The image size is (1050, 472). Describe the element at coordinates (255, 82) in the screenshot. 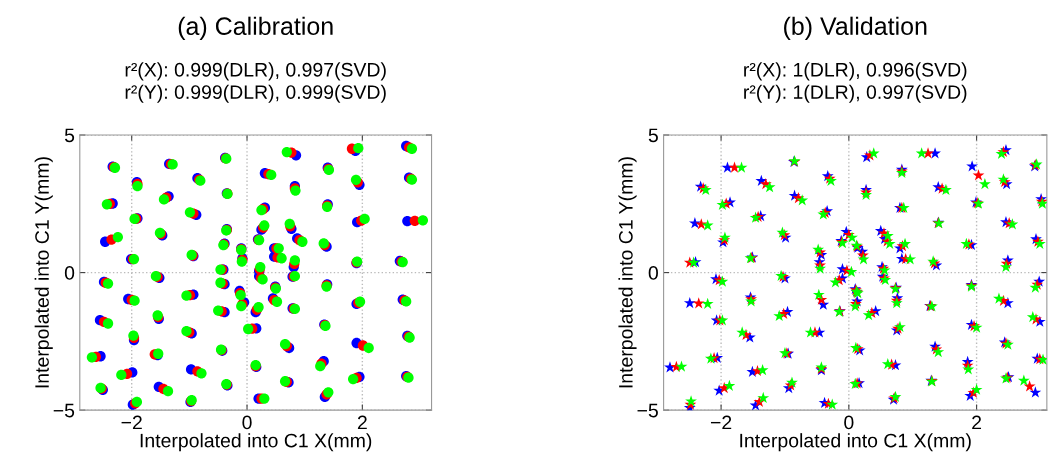

I see `chart-subtitle: r²(X): 0.999(DLR), 0.997(SVD) r²(Y): 0.999(DLR), 0.999(SVD)` at that location.